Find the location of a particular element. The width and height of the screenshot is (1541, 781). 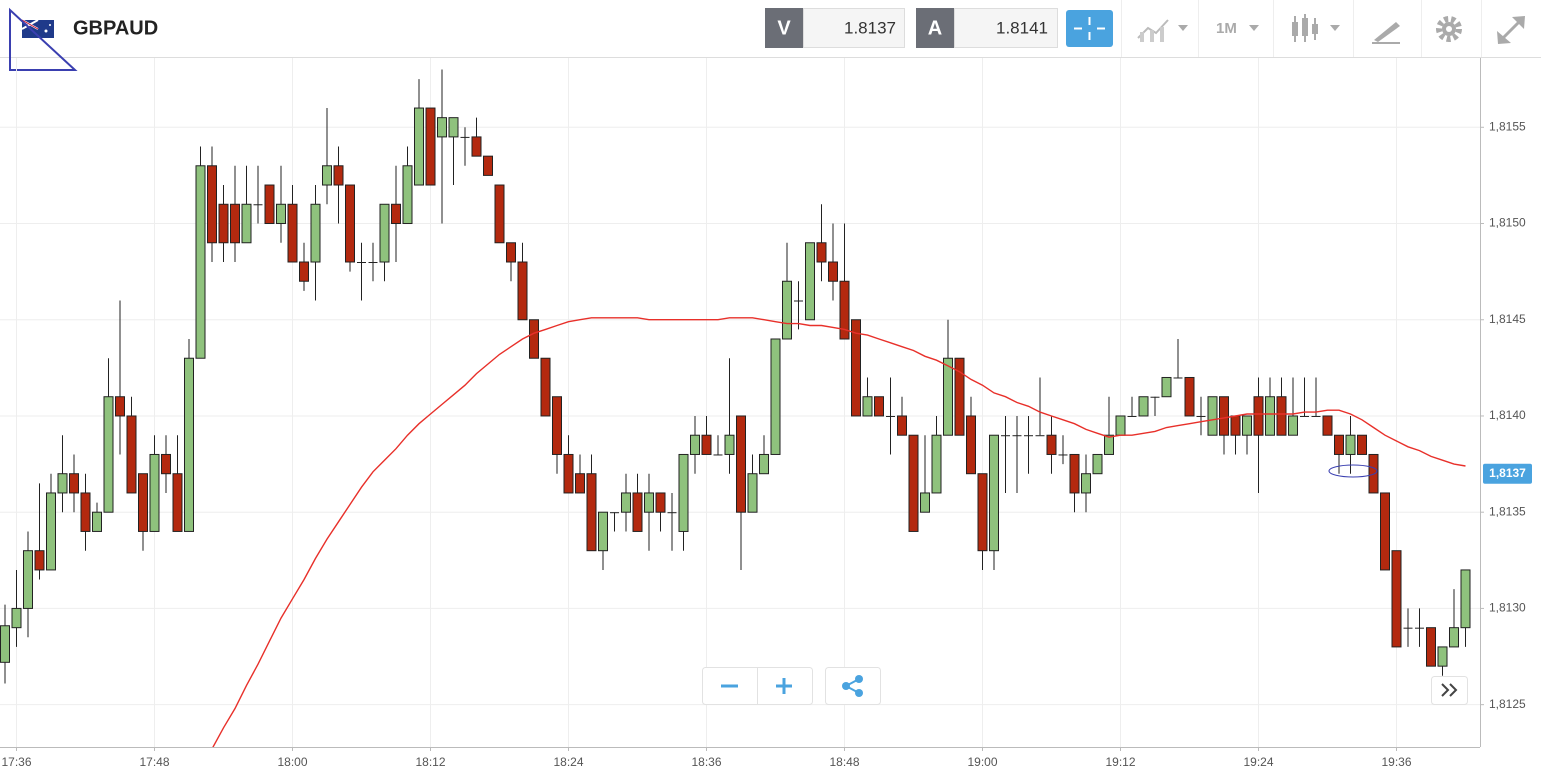

x-tick-label: 19:24 is located at coordinates (1258, 762).